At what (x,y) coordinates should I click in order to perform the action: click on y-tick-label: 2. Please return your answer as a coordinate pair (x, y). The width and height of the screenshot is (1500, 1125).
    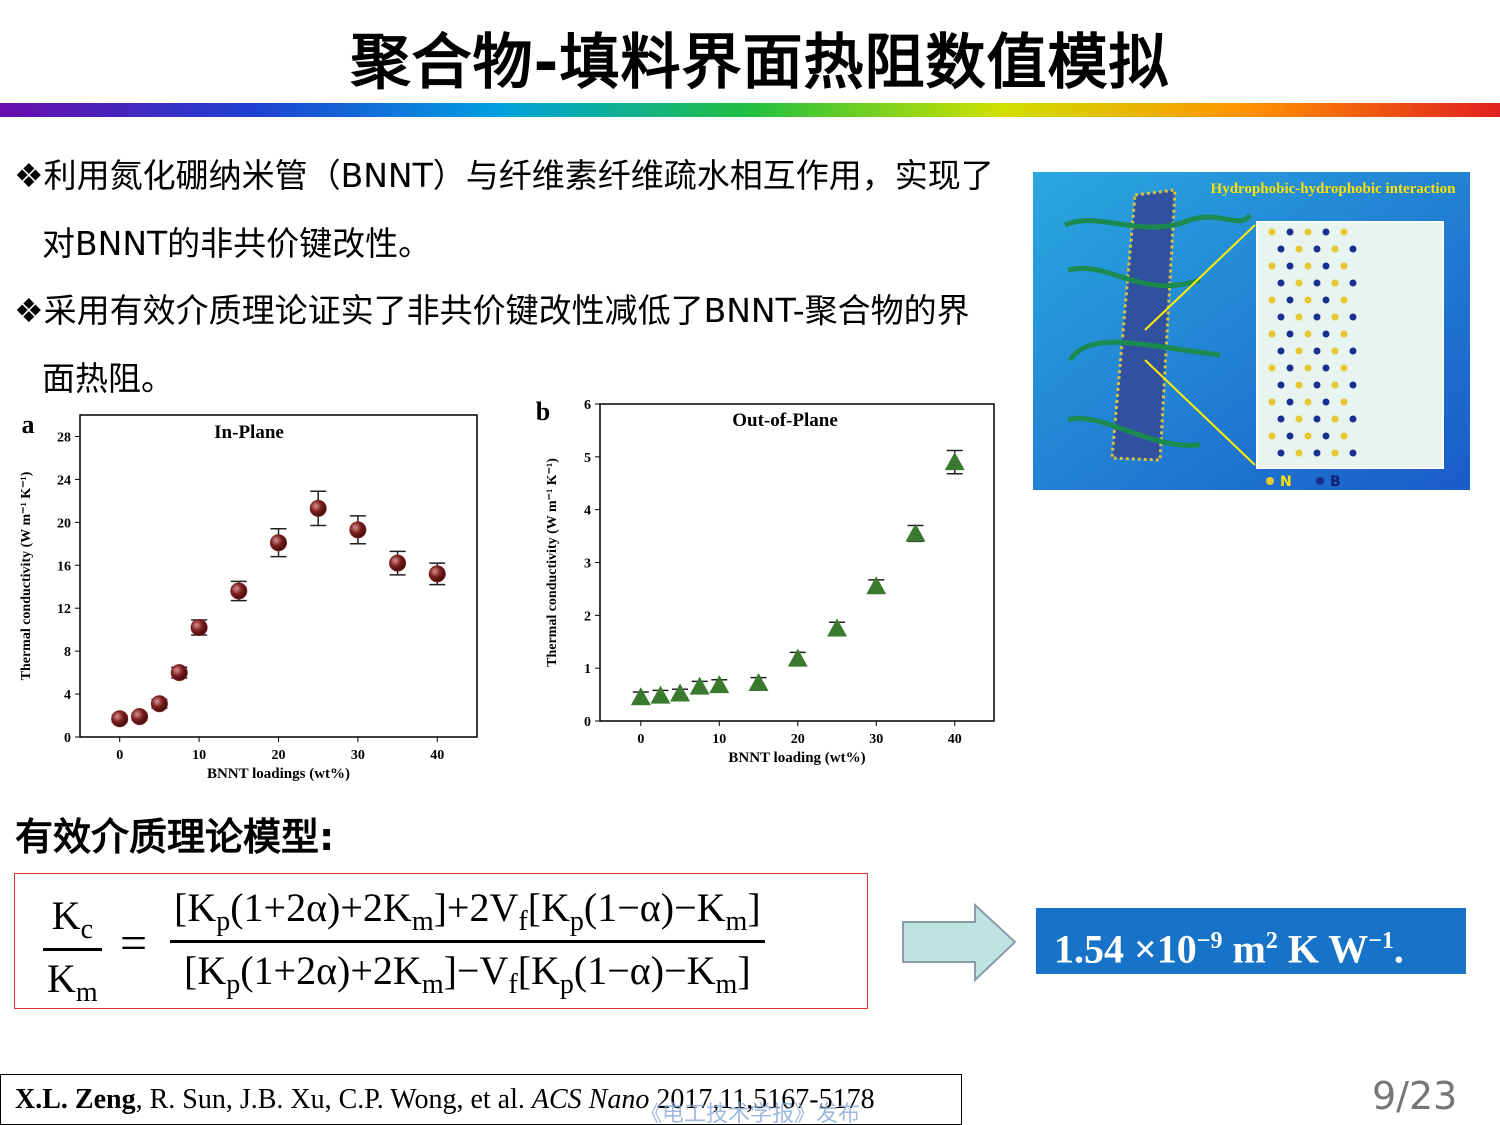
    Looking at the image, I should click on (587, 616).